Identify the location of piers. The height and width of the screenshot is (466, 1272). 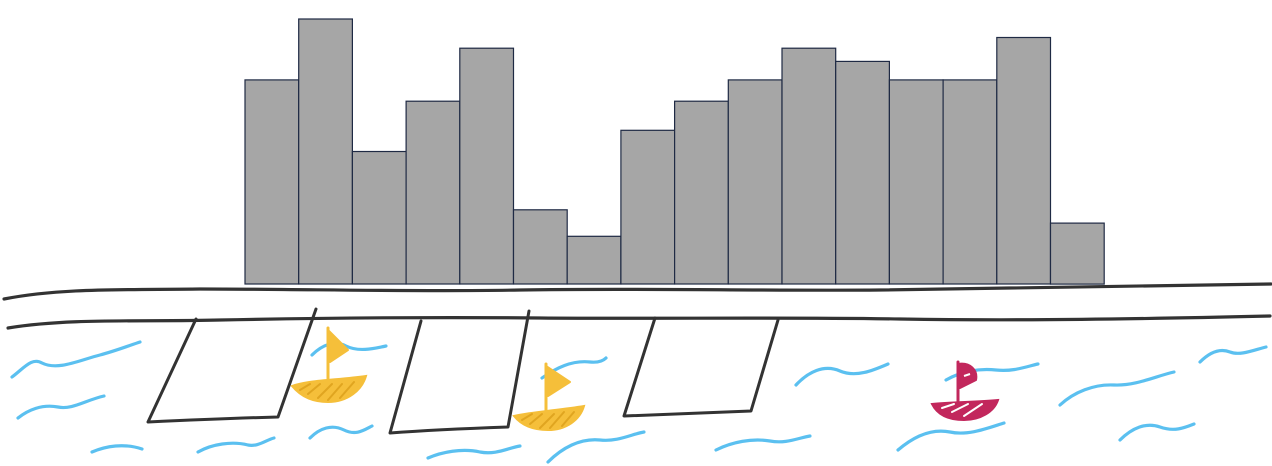
(463, 371).